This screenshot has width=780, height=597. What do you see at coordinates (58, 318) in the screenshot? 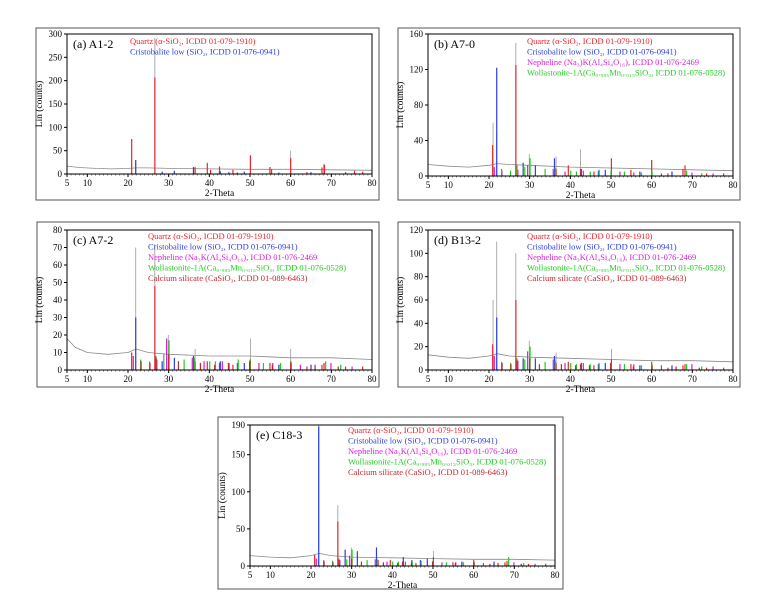
I see `y-tick-label: 30` at bounding box center [58, 318].